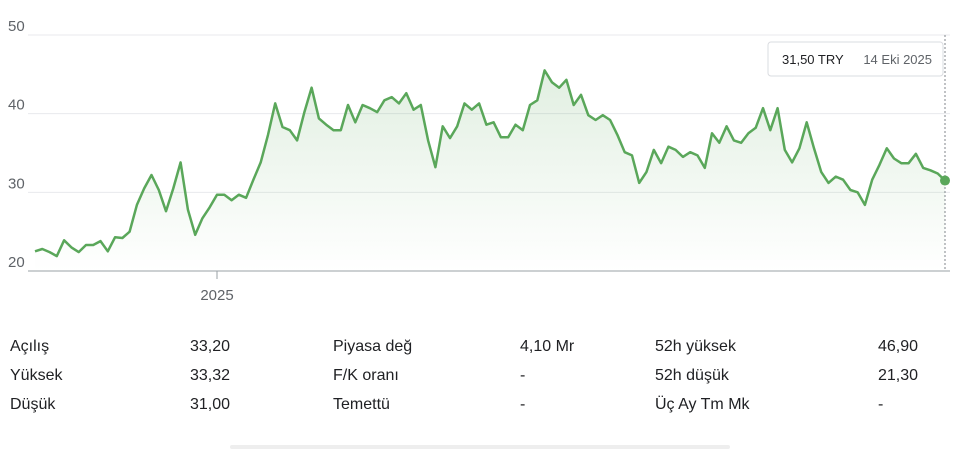 The image size is (960, 449). Describe the element at coordinates (210, 375) in the screenshot. I see `stat-value: 33,32` at that location.